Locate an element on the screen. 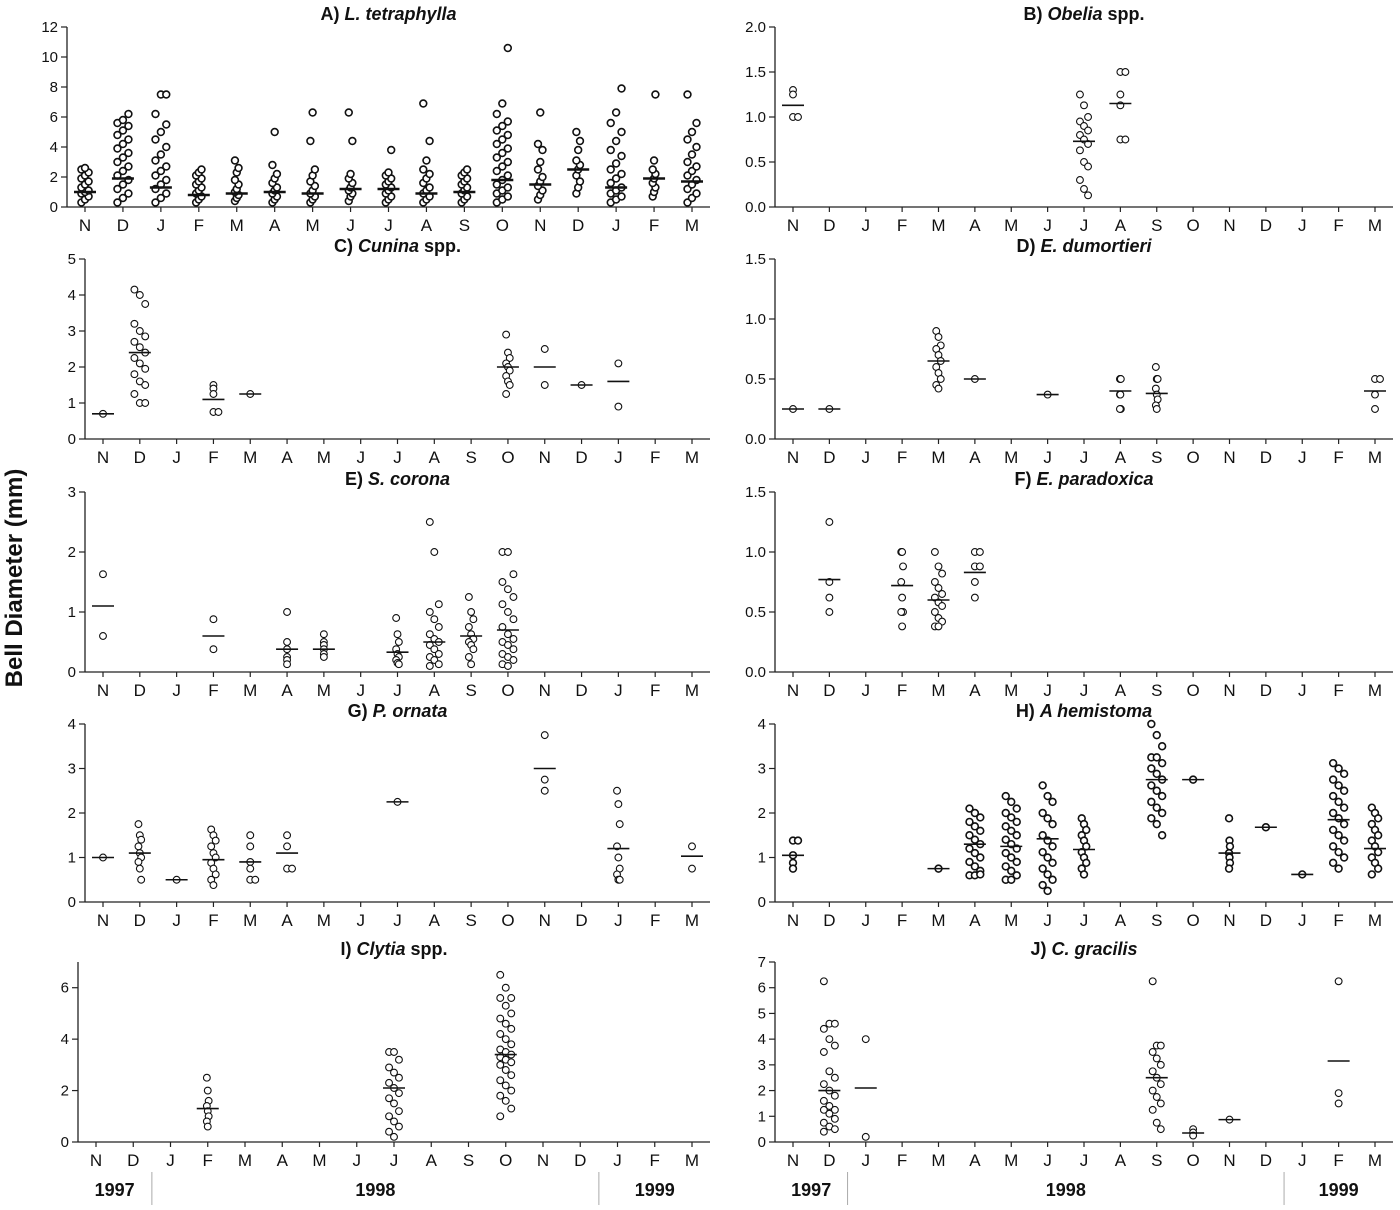  y-tick-label: 0.0 is located at coordinates (755, 439).